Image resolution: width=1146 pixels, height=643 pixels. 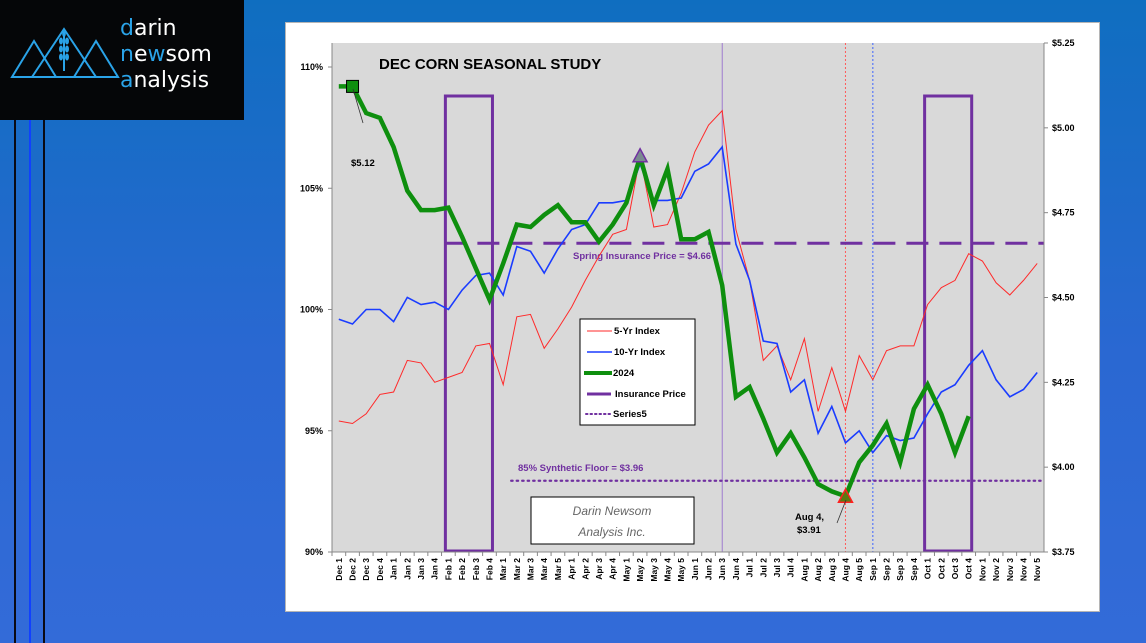 I want to click on x-axis-label: May 4, so click(x=667, y=570).